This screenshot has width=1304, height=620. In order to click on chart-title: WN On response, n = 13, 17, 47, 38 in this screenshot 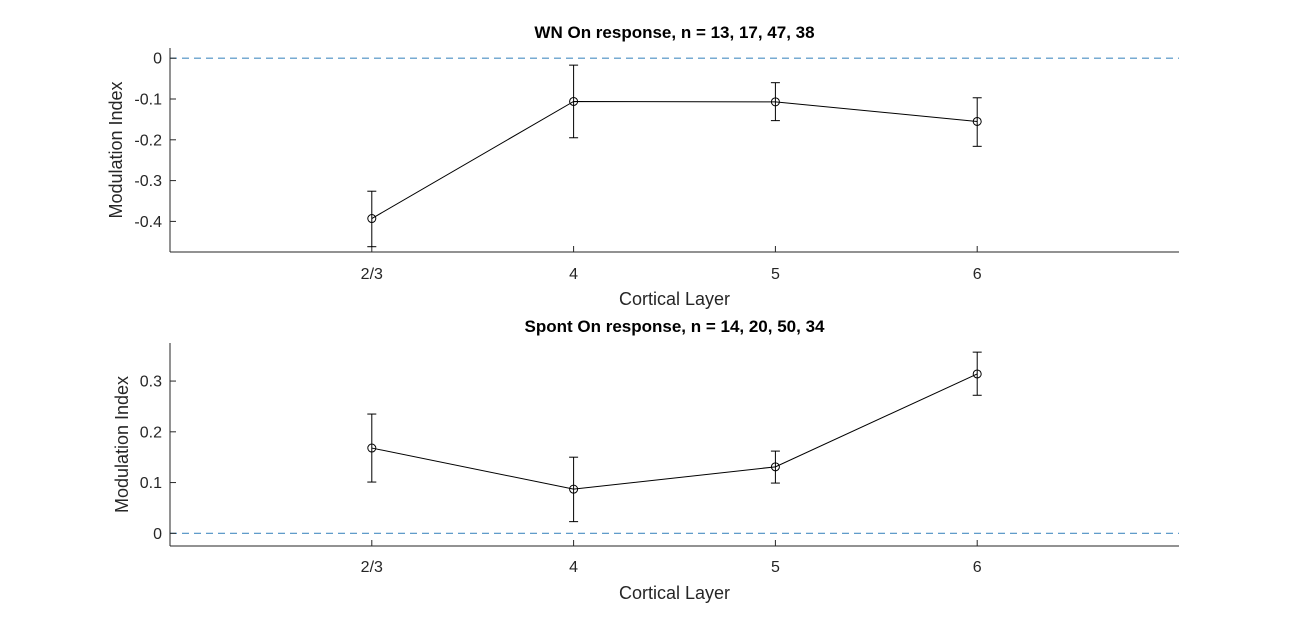, I will do `click(674, 32)`.